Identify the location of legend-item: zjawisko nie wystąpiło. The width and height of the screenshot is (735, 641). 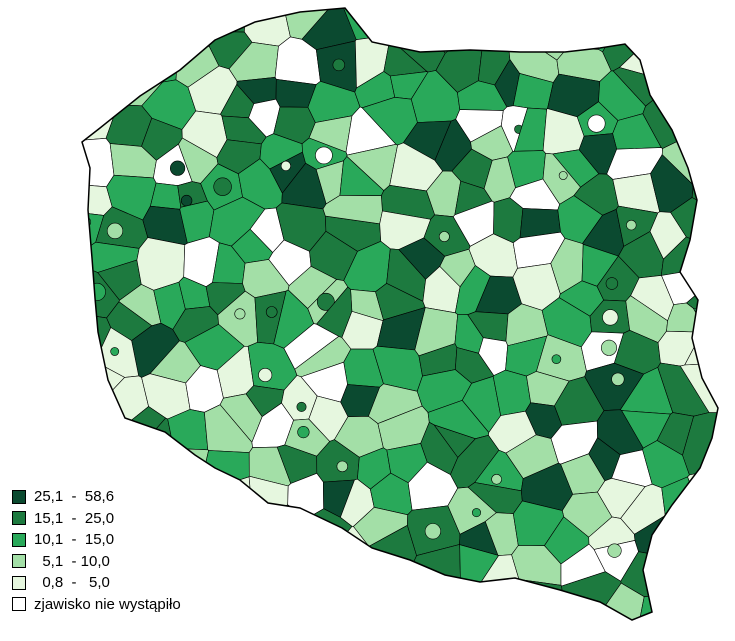
(96, 605).